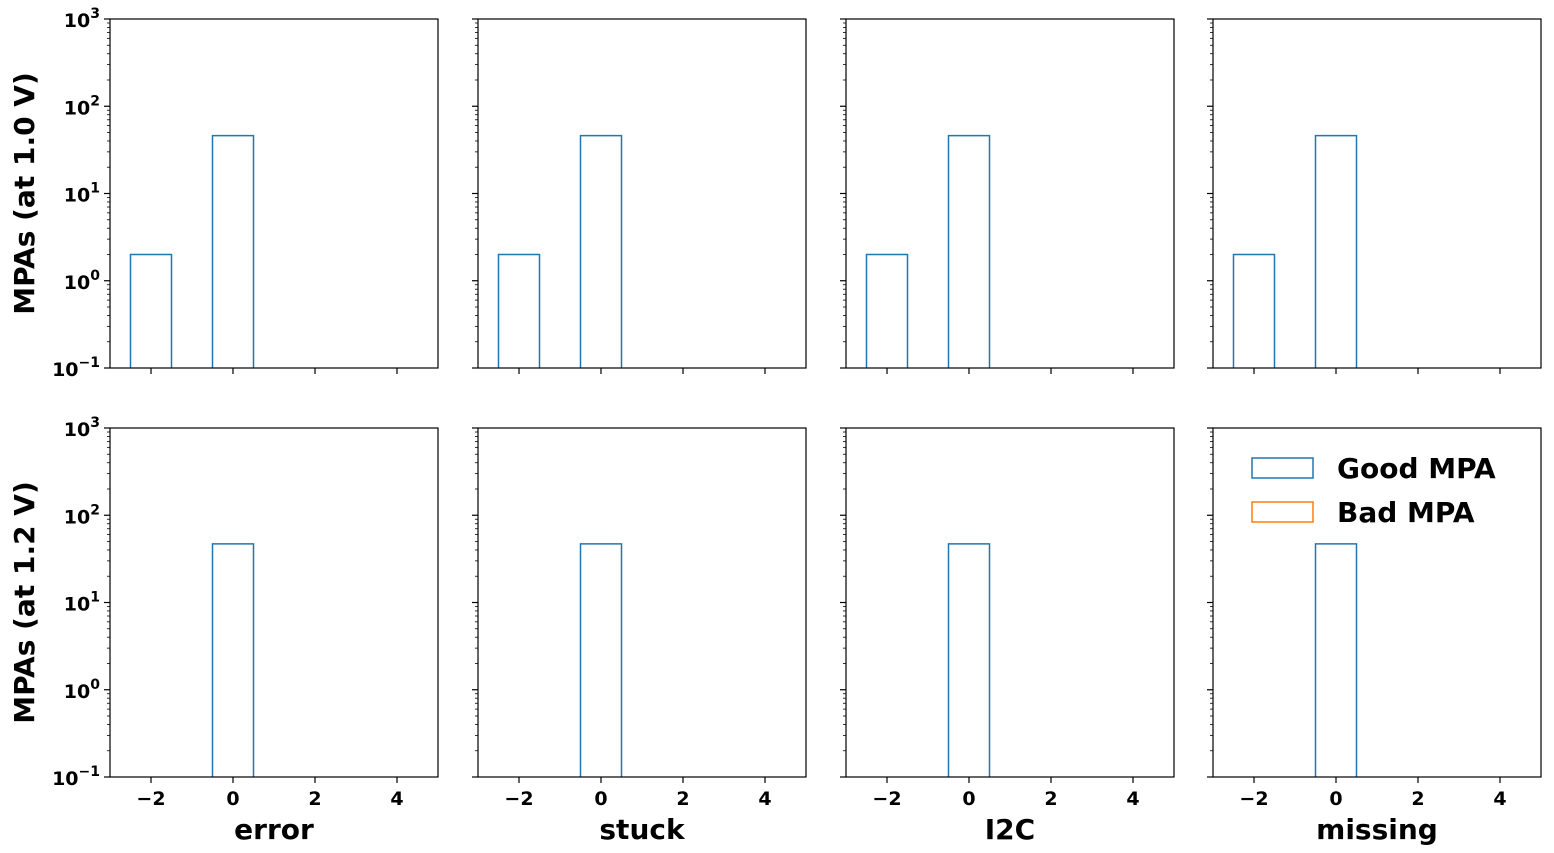  I want to click on panel-r1-c0: −2 0 2 4 10⁻¹ 10⁰ 10¹ 10² 10³ error, so click(245, 630).